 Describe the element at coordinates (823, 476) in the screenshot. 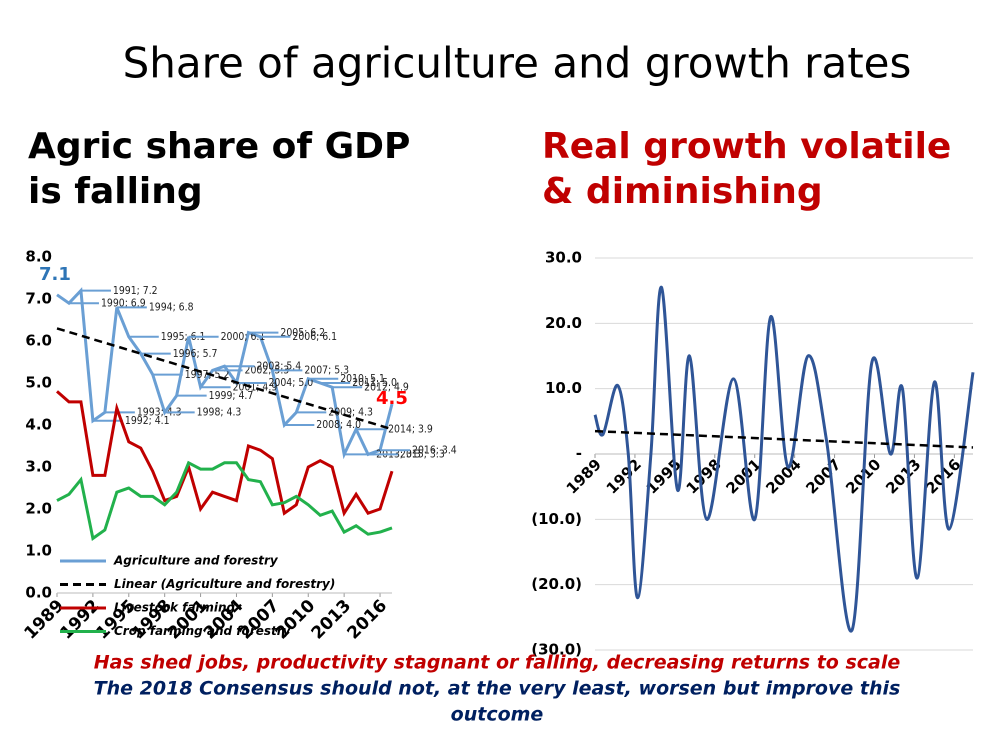

I see `x-tick-label: 2007` at that location.